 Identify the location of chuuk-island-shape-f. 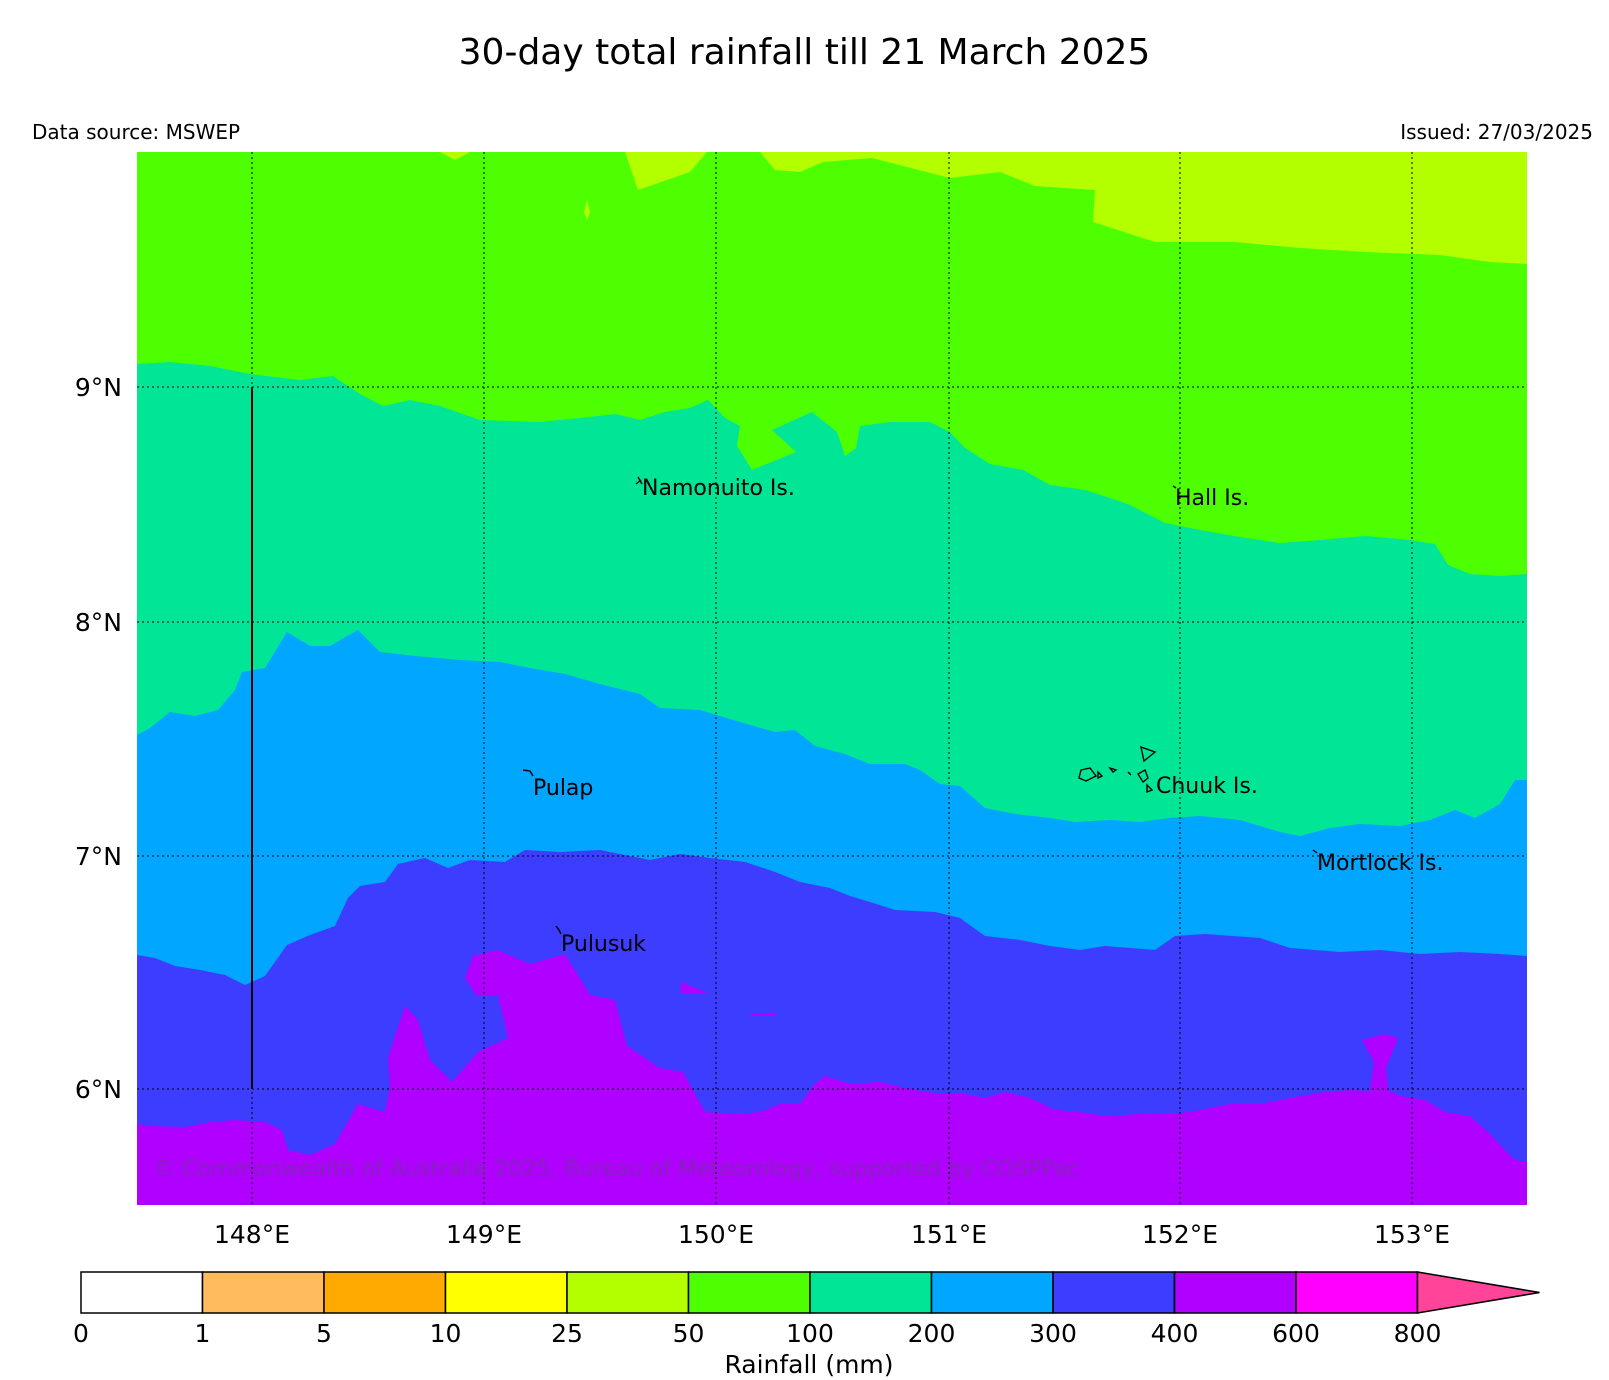
(1100, 775).